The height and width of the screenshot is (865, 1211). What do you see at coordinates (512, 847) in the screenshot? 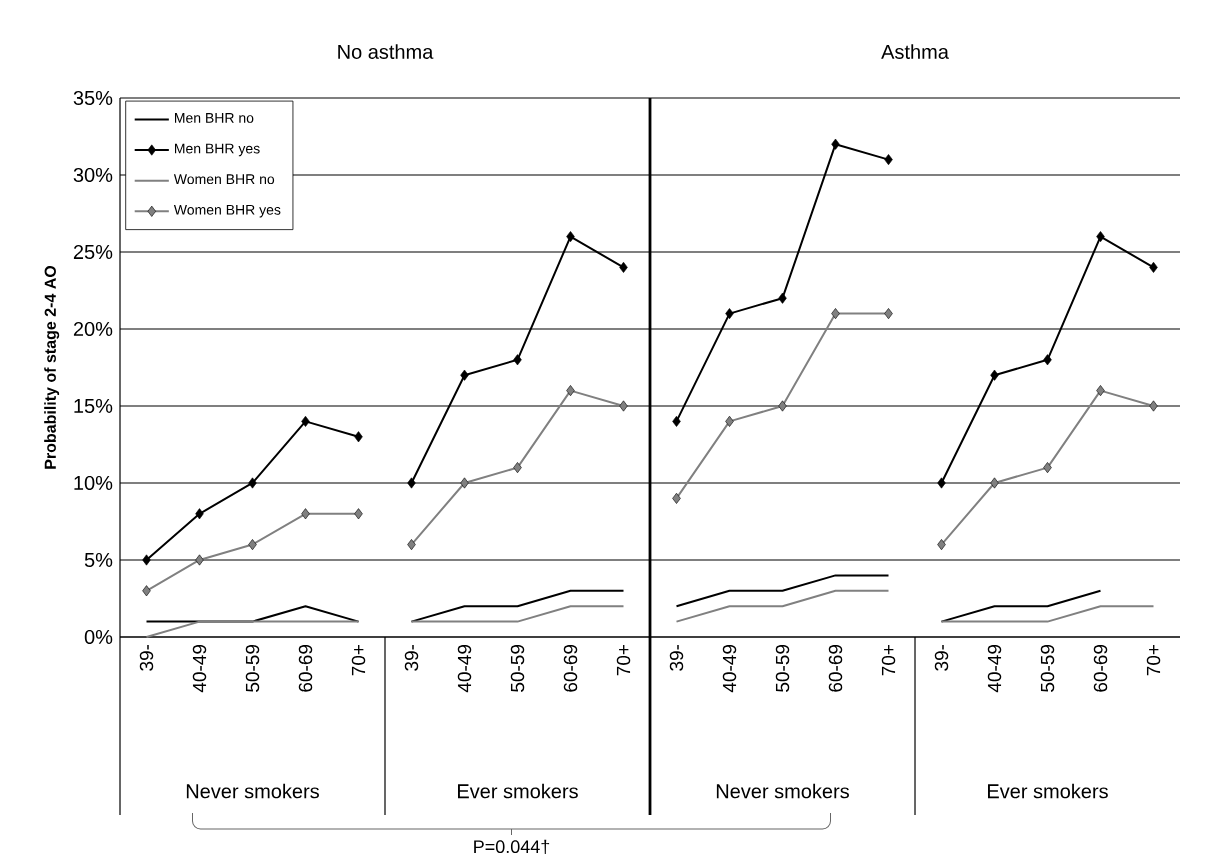
I see `text: P=0.044†` at bounding box center [512, 847].